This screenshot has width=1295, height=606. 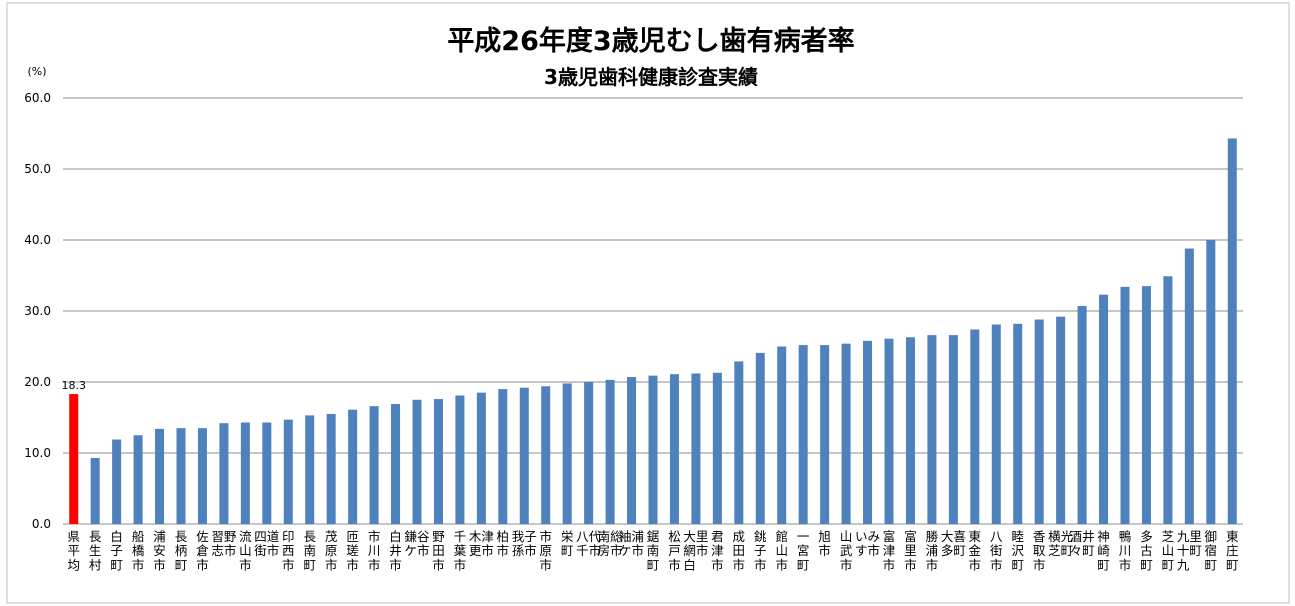 I want to click on x-tick-label: 芝山町, so click(x=1168, y=550).